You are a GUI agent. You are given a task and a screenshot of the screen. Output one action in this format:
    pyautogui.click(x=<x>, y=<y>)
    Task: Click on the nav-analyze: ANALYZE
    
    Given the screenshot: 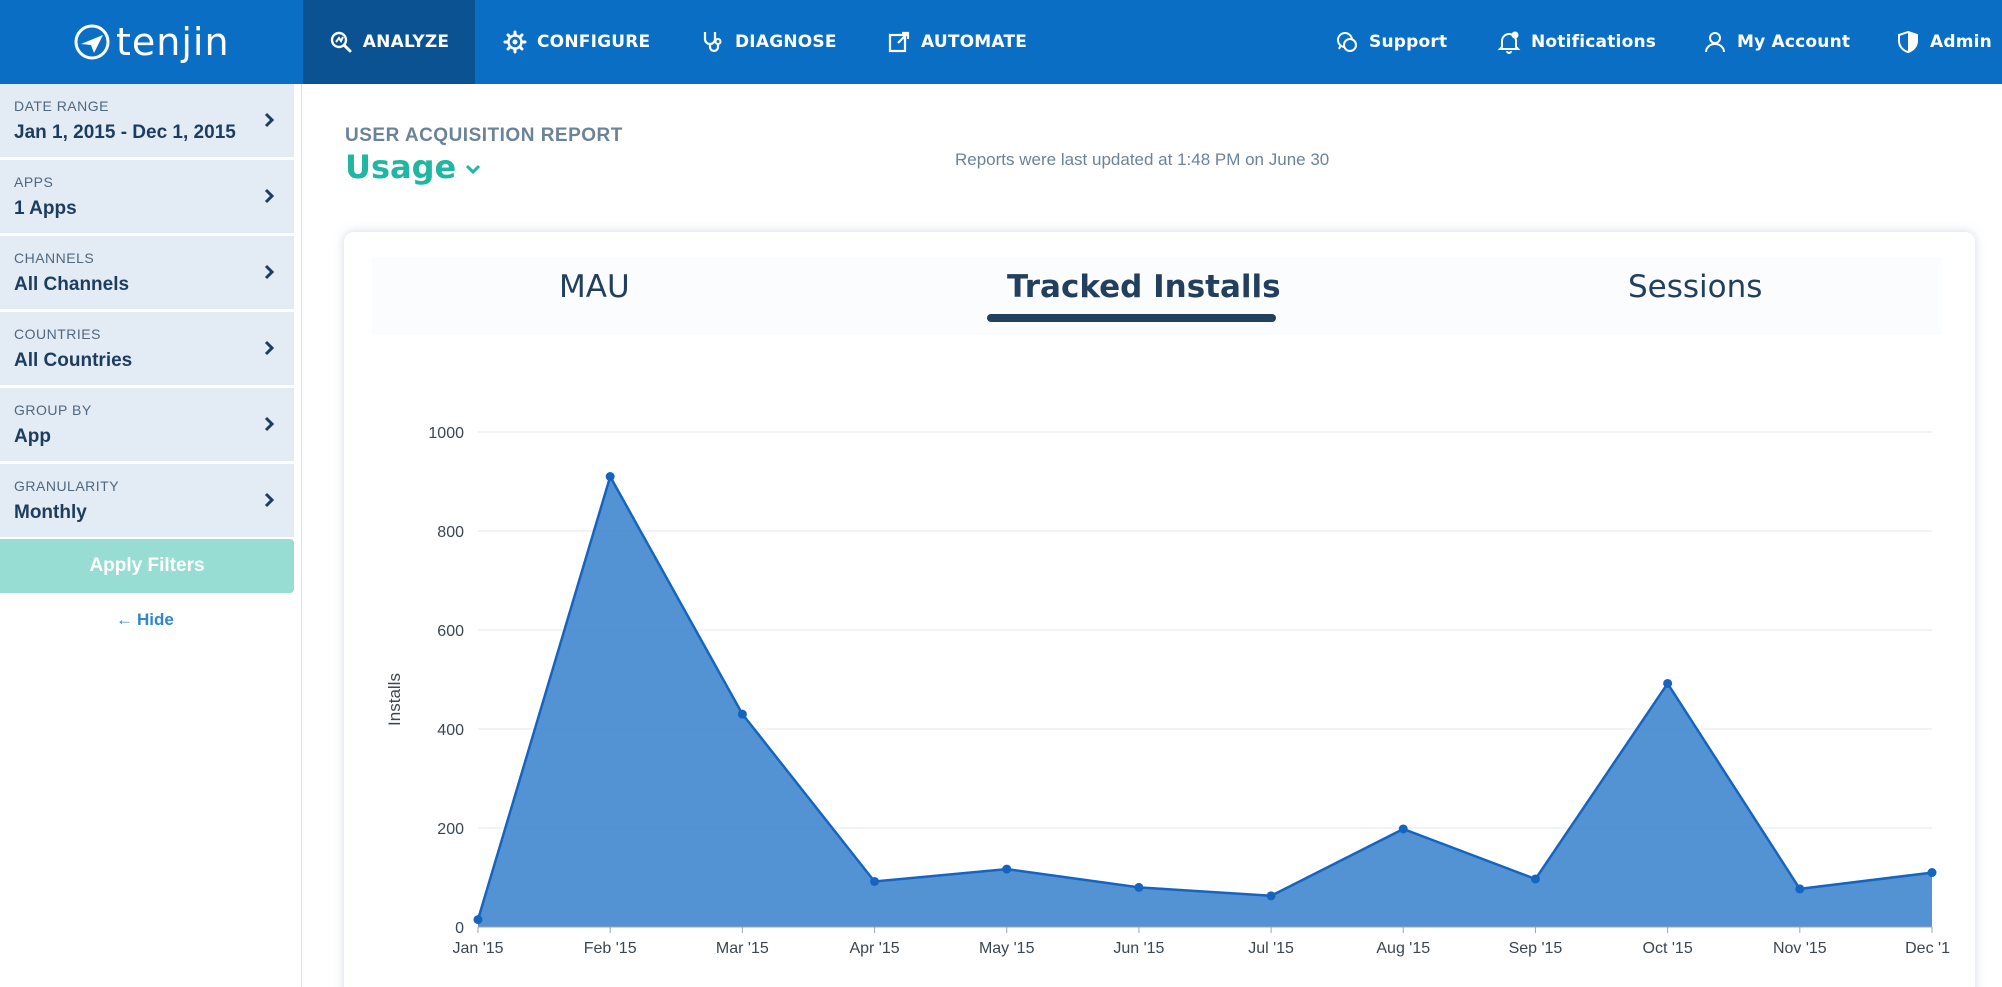 What is the action you would take?
    pyautogui.click(x=389, y=42)
    